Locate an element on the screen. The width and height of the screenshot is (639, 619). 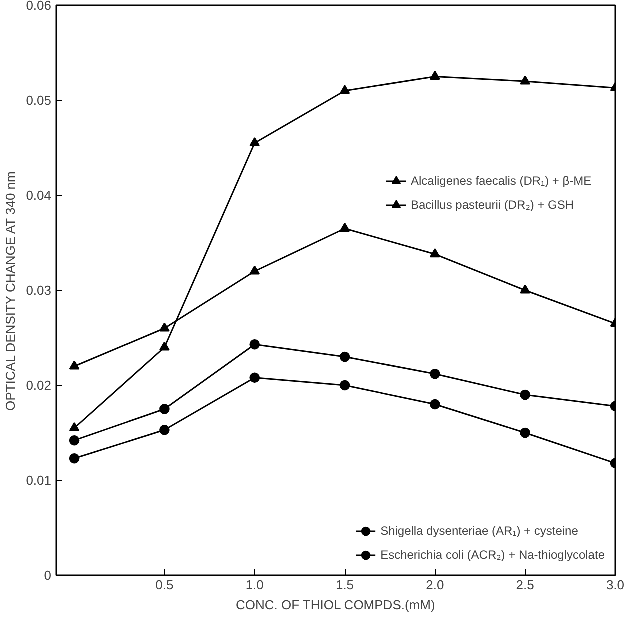
legend-label: Shigella dysenteriae (AR₁) + cysteine is located at coordinates (479, 531).